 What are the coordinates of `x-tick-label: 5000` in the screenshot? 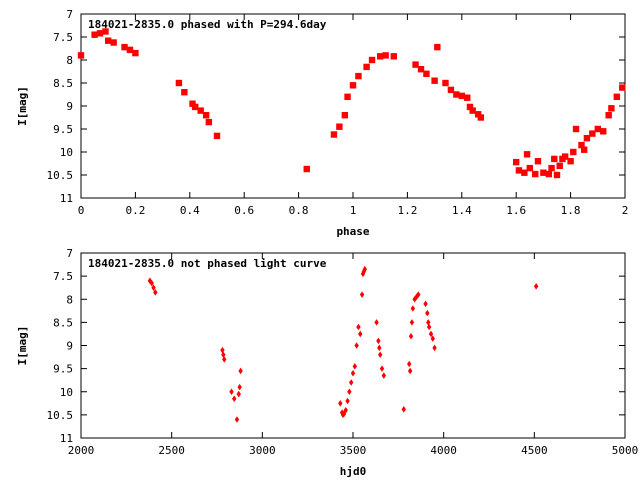 It's located at (625, 450).